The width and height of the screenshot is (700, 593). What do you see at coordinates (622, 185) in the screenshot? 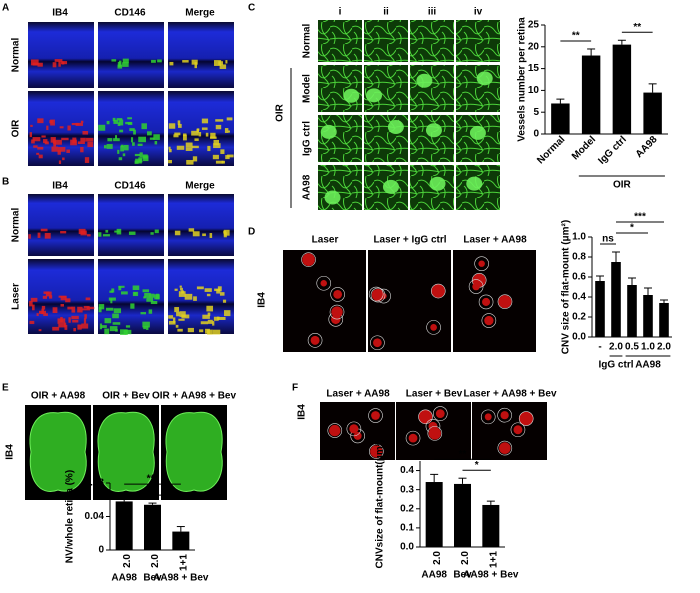
I see `group-label: OIR` at bounding box center [622, 185].